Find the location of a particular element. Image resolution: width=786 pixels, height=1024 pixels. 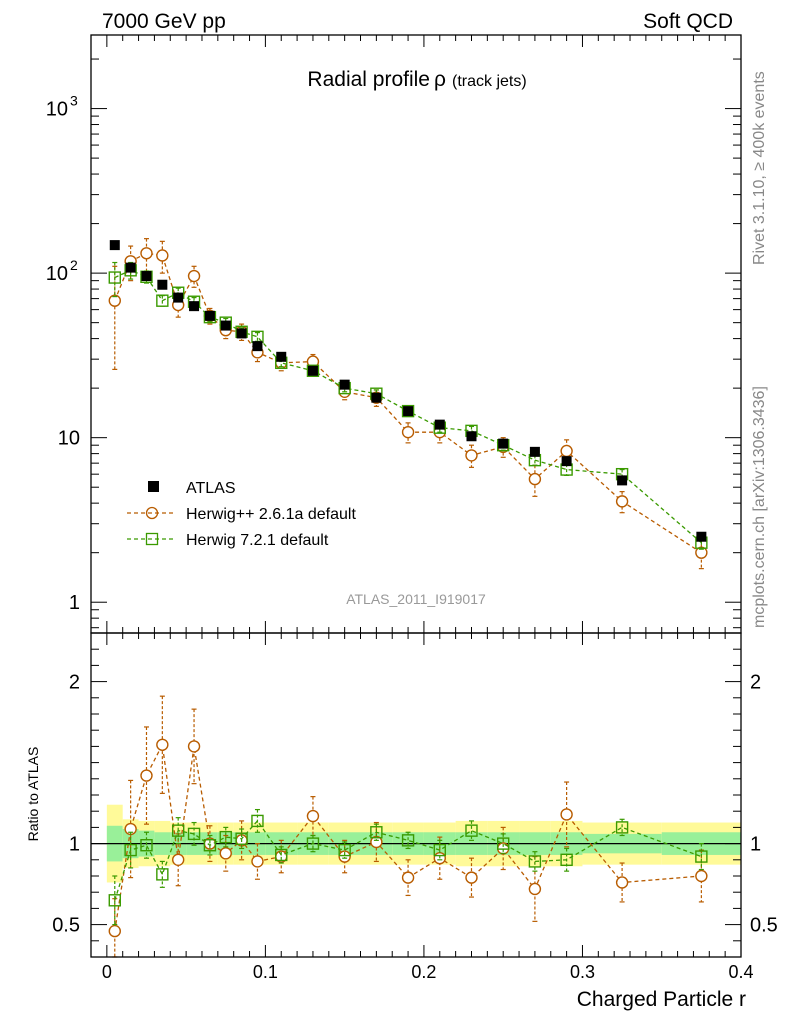

ratio-y-tick-label-right: 0.5 is located at coordinates (764, 926).